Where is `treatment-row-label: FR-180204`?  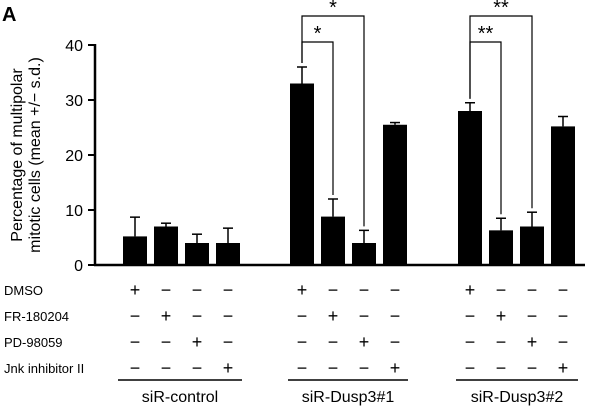 treatment-row-label: FR-180204 is located at coordinates (36, 316).